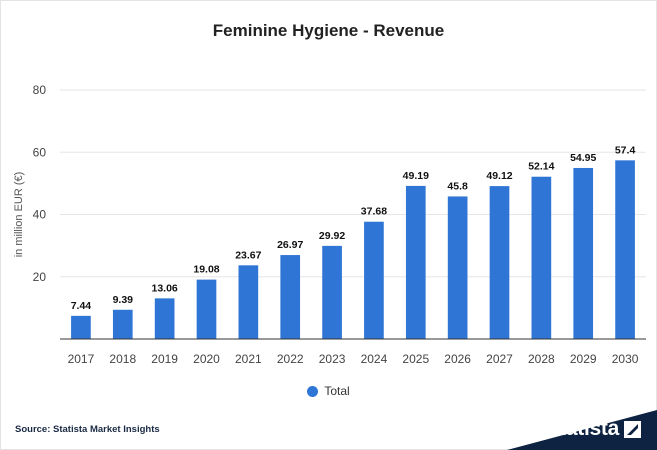 The image size is (657, 450). Describe the element at coordinates (457, 359) in the screenshot. I see `x-tick-label-2026: 2026` at that location.